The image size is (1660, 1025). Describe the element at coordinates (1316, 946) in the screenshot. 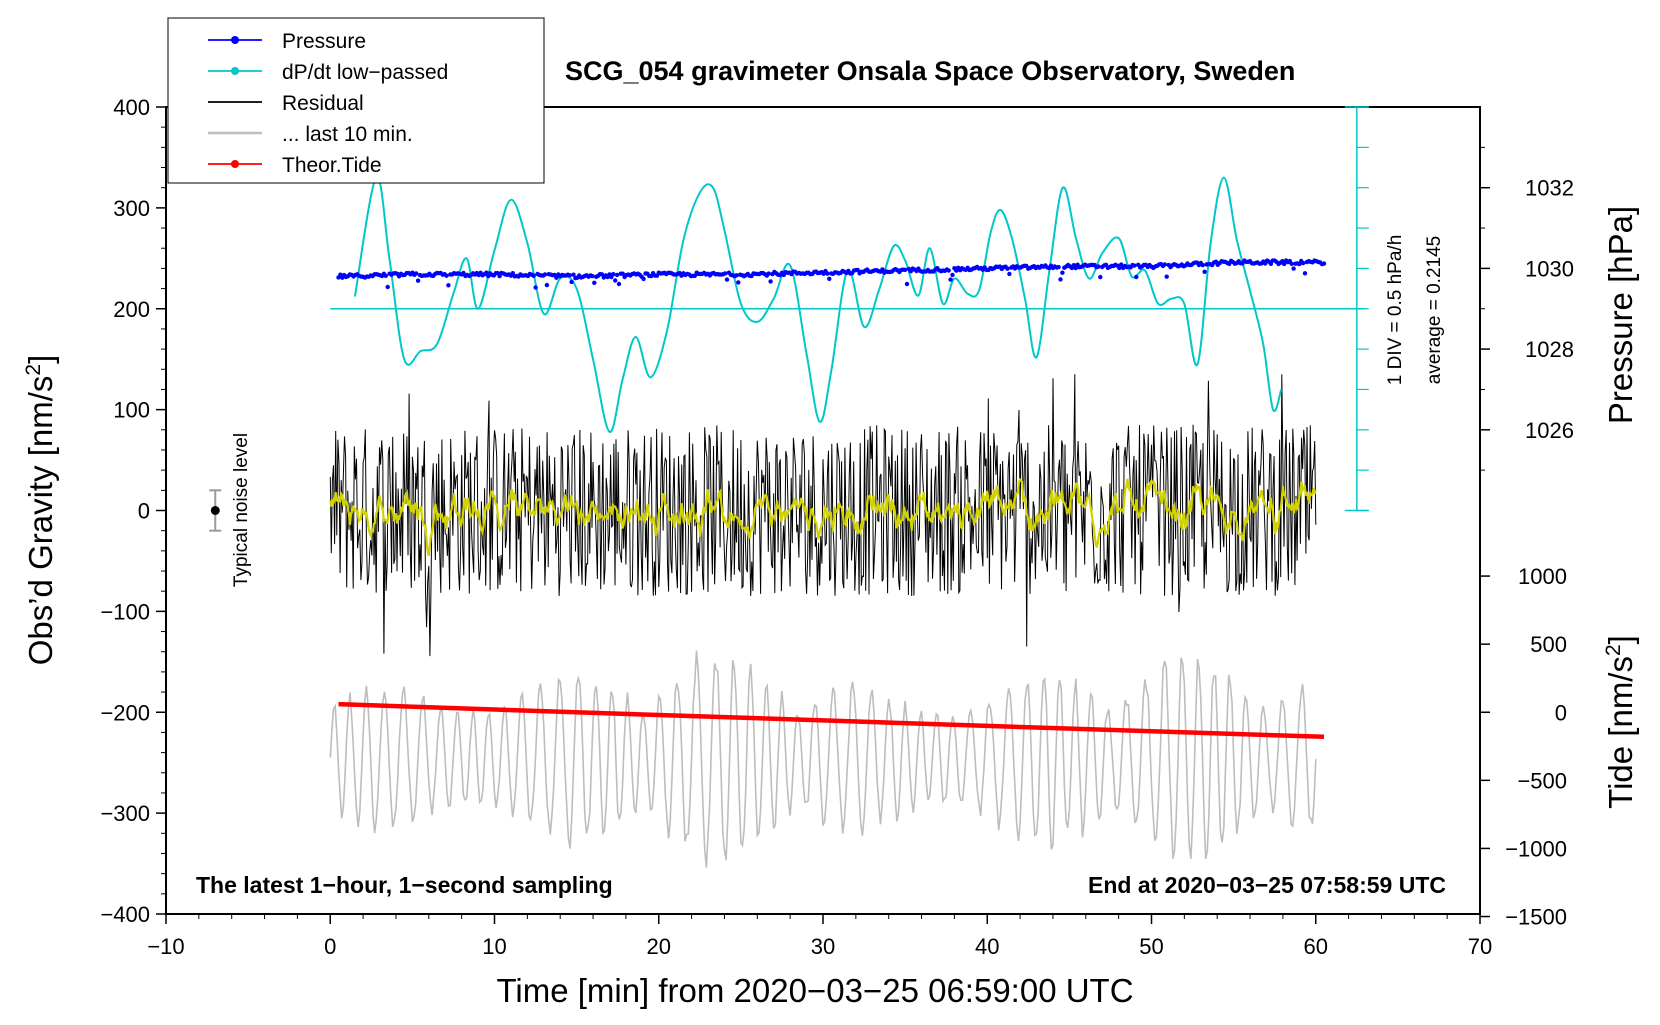

I see `x-tick-label: 60` at that location.